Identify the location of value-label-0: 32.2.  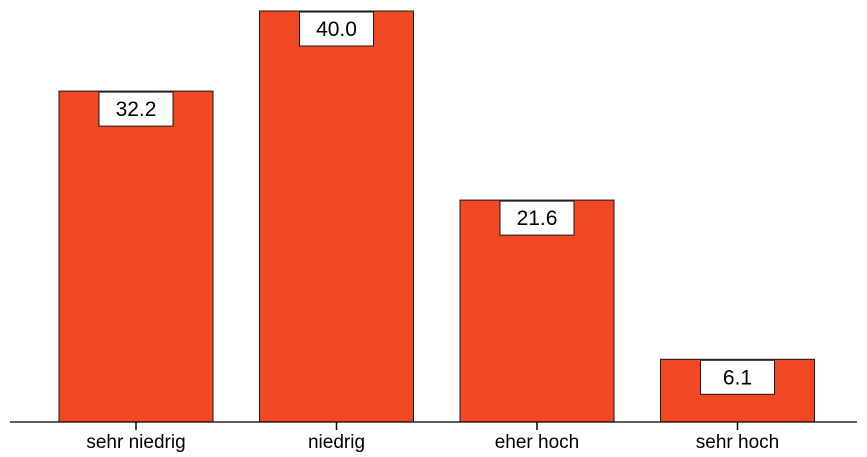
(136, 109).